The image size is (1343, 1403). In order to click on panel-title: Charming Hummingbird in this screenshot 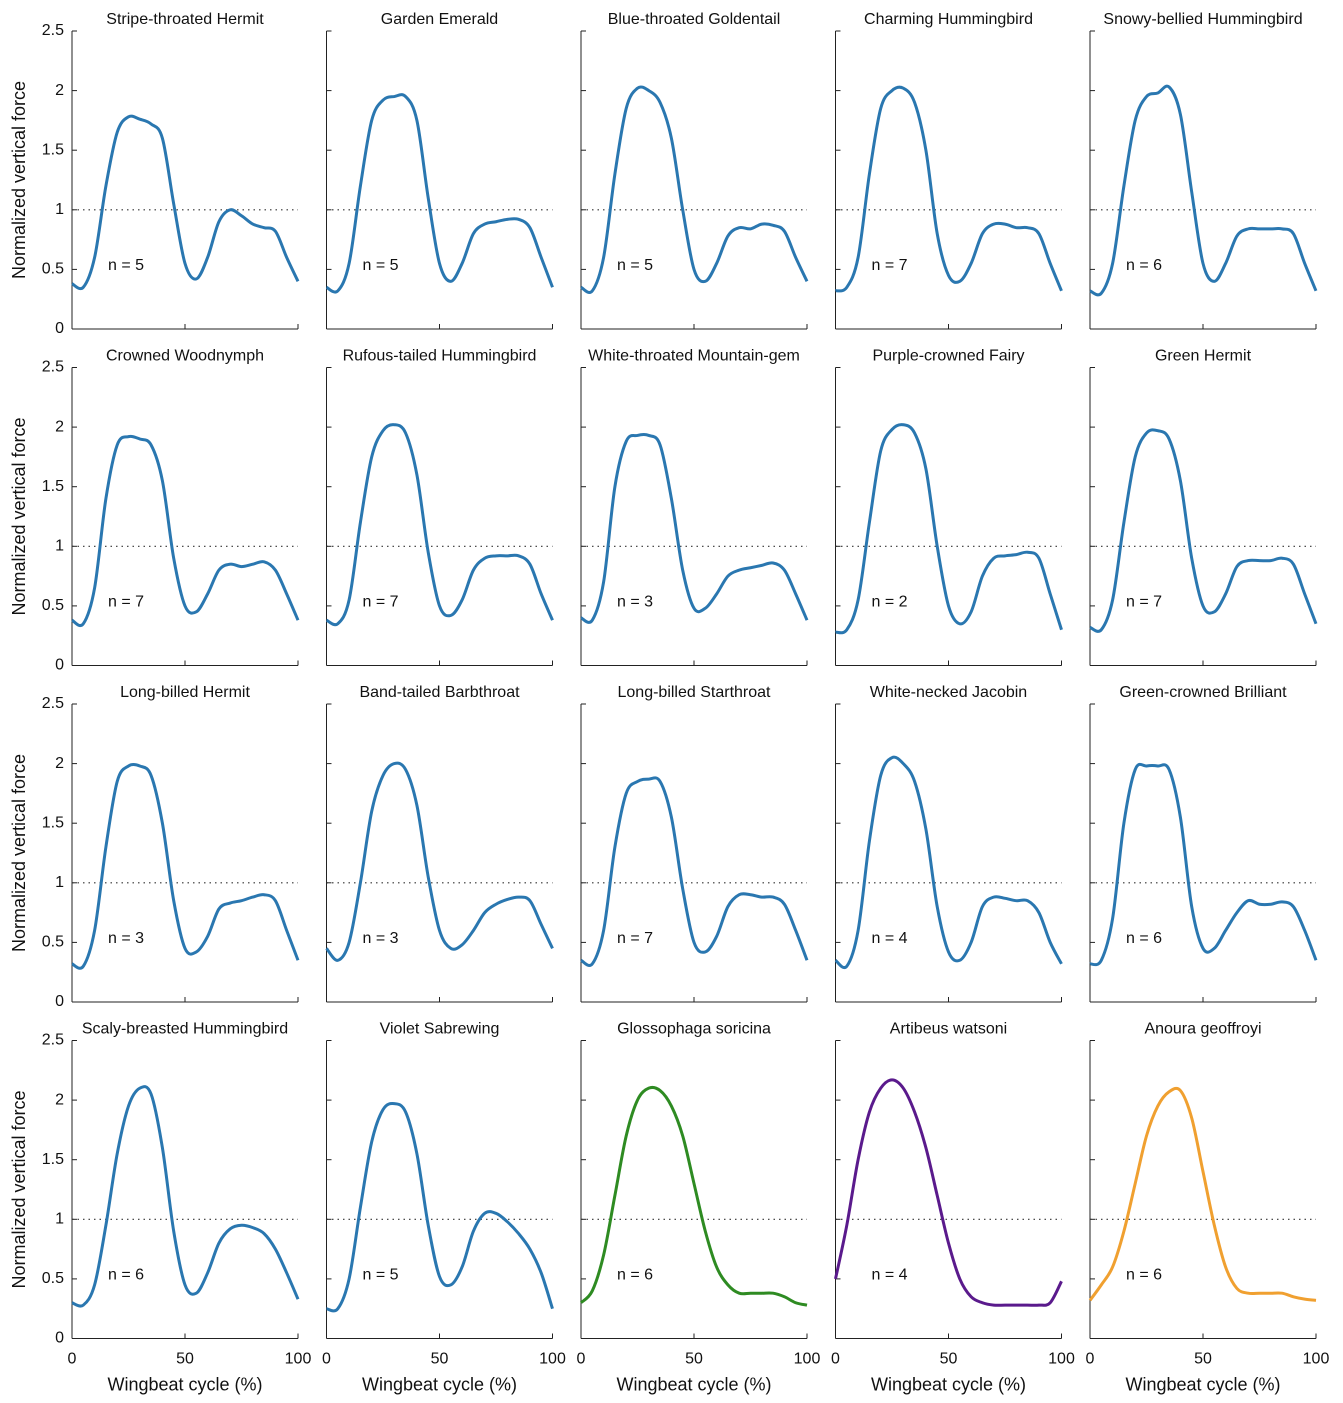, I will do `click(948, 19)`.